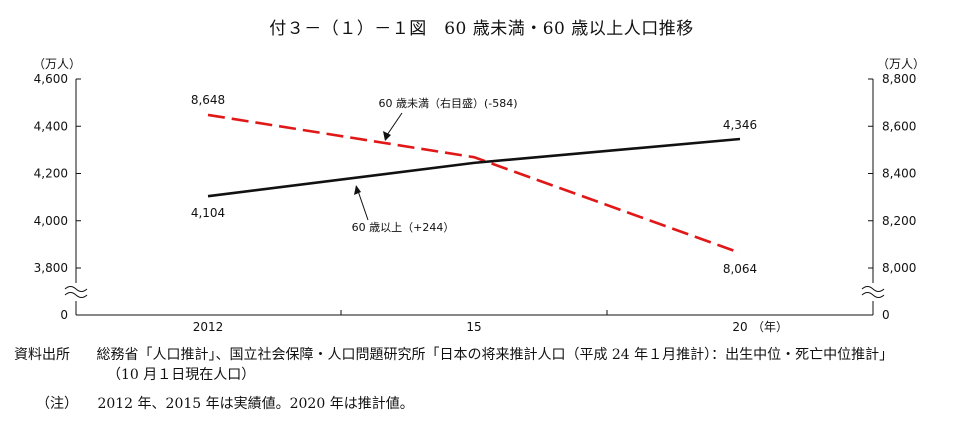 The height and width of the screenshot is (425, 963). Describe the element at coordinates (403, 227) in the screenshot. I see `annotation-60-plus: 60 歳以上（+244）` at that location.